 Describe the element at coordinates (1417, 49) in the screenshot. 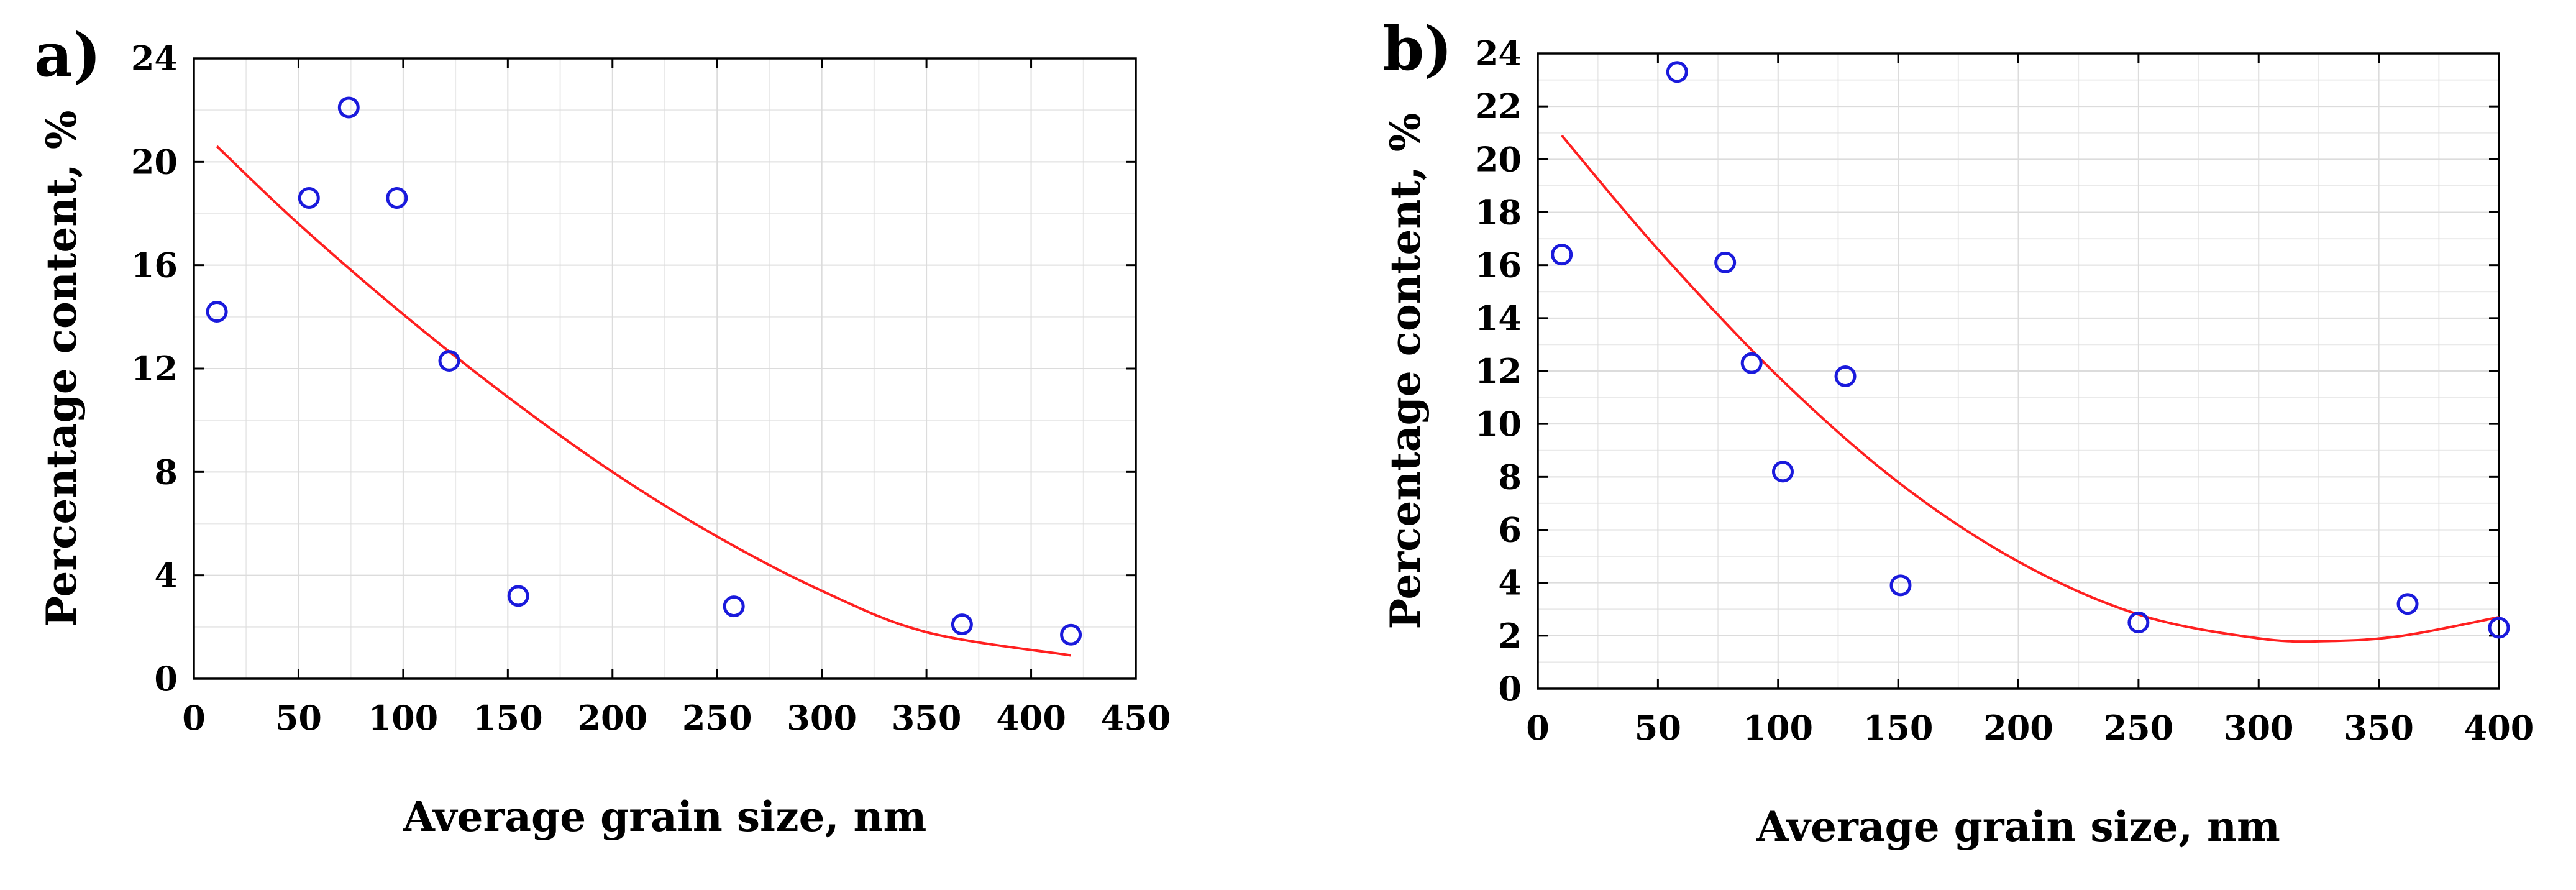

I see `panel-label-b: b)` at that location.